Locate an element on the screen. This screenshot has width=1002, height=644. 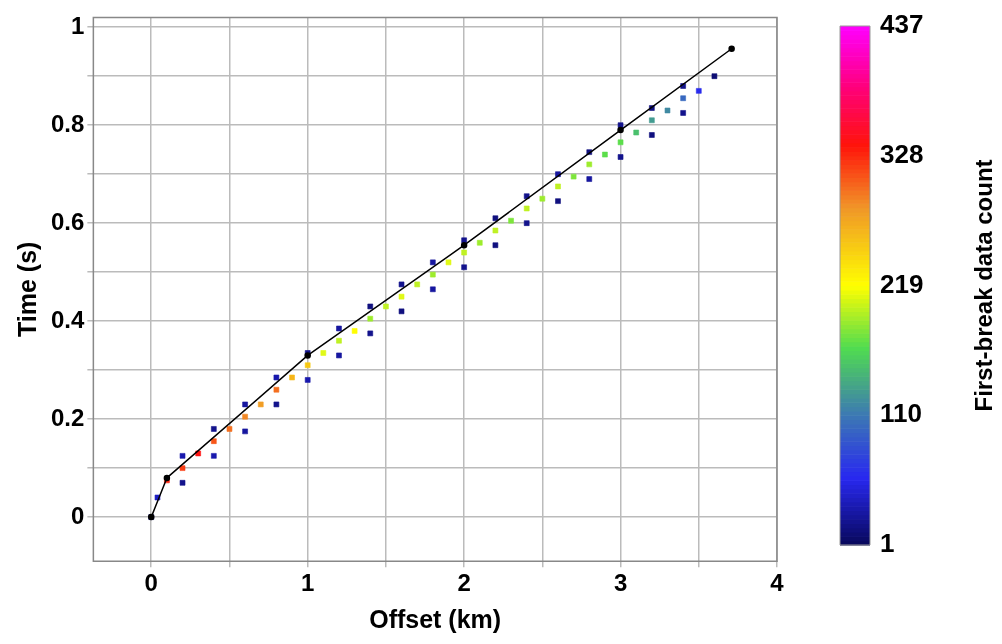
y-axis-title: Time (s) is located at coordinates (26, 289).